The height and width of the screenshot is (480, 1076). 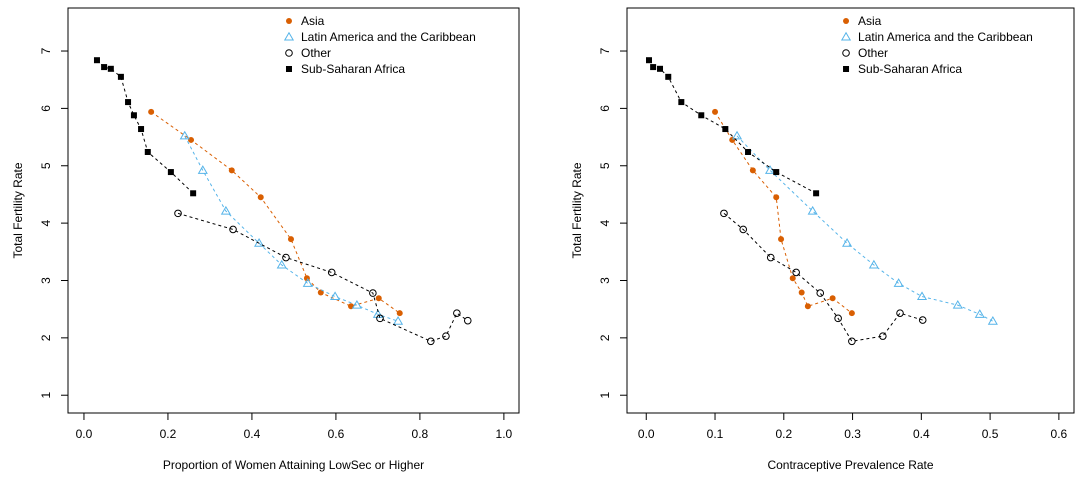 I want to click on x-tick-label: 0.8, so click(x=420, y=434).